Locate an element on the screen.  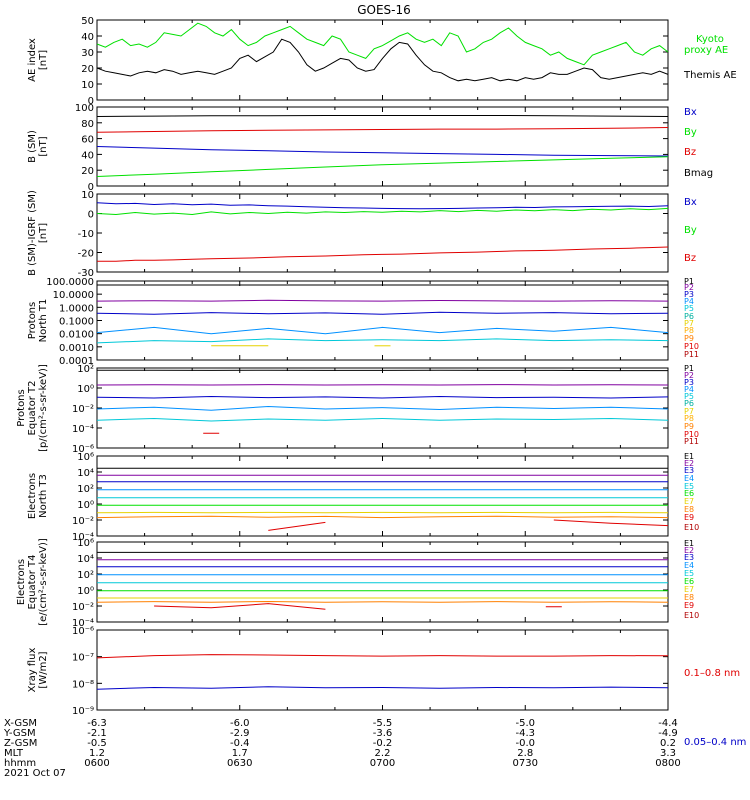
xaxis-row-label: 2021 Oct 07 is located at coordinates (35, 773).